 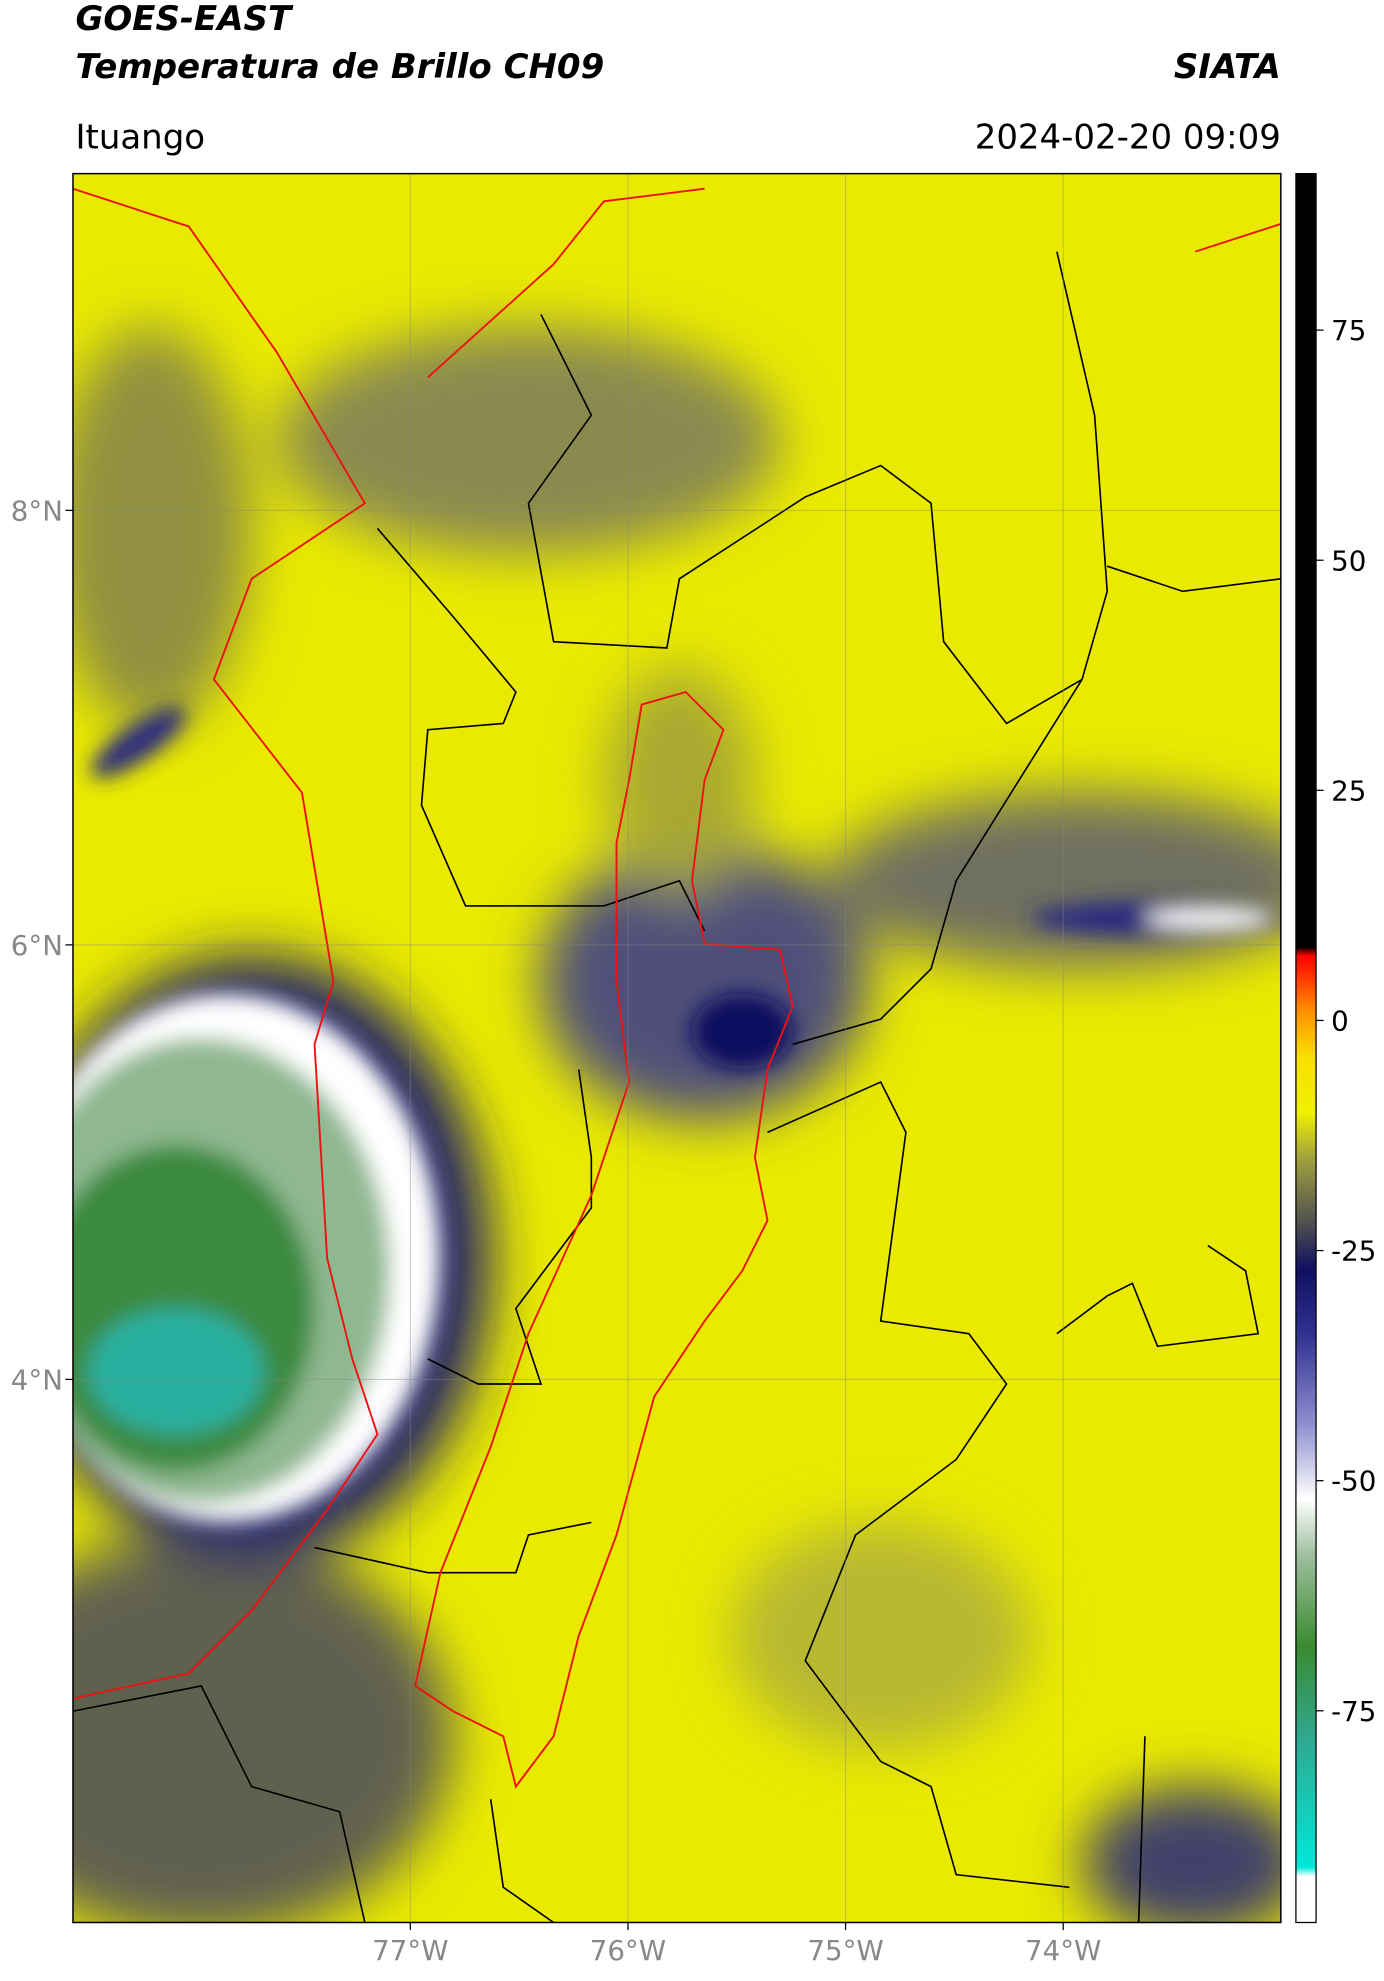 What do you see at coordinates (1348, 560) in the screenshot?
I see `colorbar-tick-label: 50` at bounding box center [1348, 560].